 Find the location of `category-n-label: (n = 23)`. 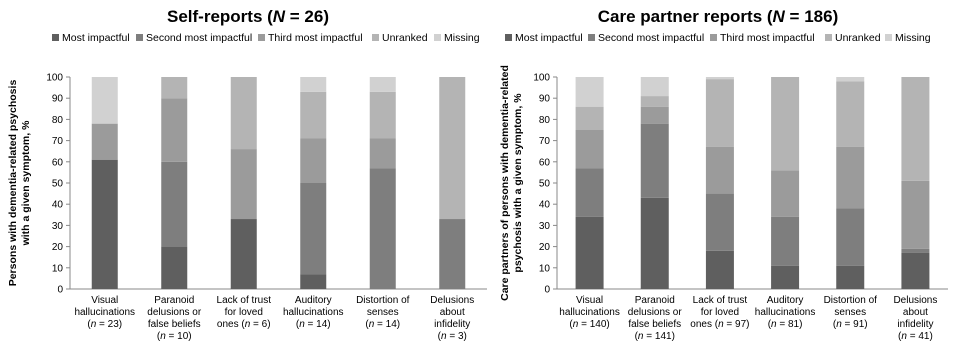

category-n-label: (n = 23) is located at coordinates (104, 324).